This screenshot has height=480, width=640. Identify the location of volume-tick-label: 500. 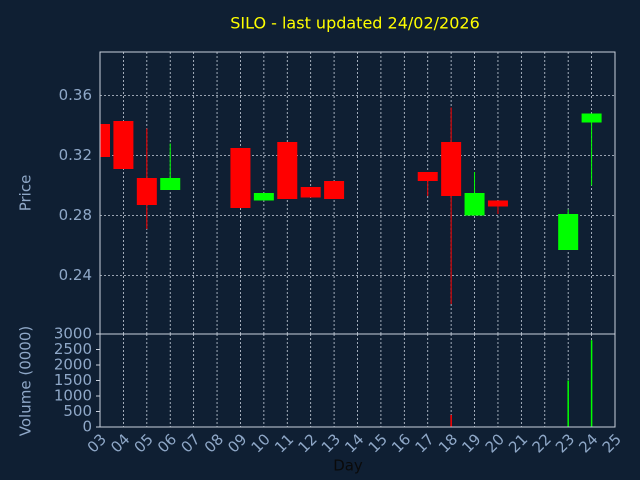
(77, 411).